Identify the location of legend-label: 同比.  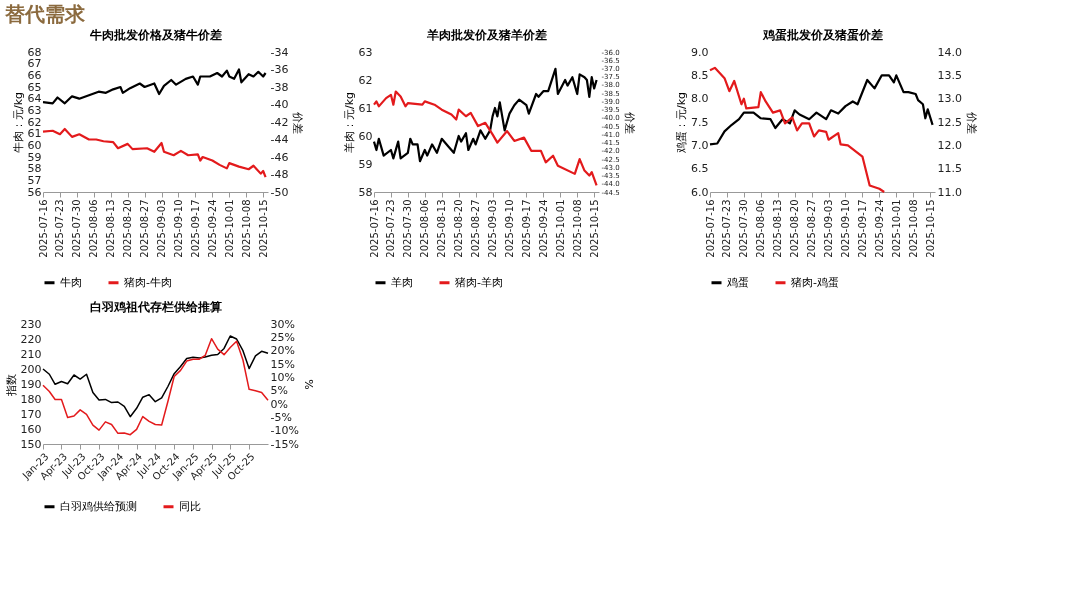
(190, 506).